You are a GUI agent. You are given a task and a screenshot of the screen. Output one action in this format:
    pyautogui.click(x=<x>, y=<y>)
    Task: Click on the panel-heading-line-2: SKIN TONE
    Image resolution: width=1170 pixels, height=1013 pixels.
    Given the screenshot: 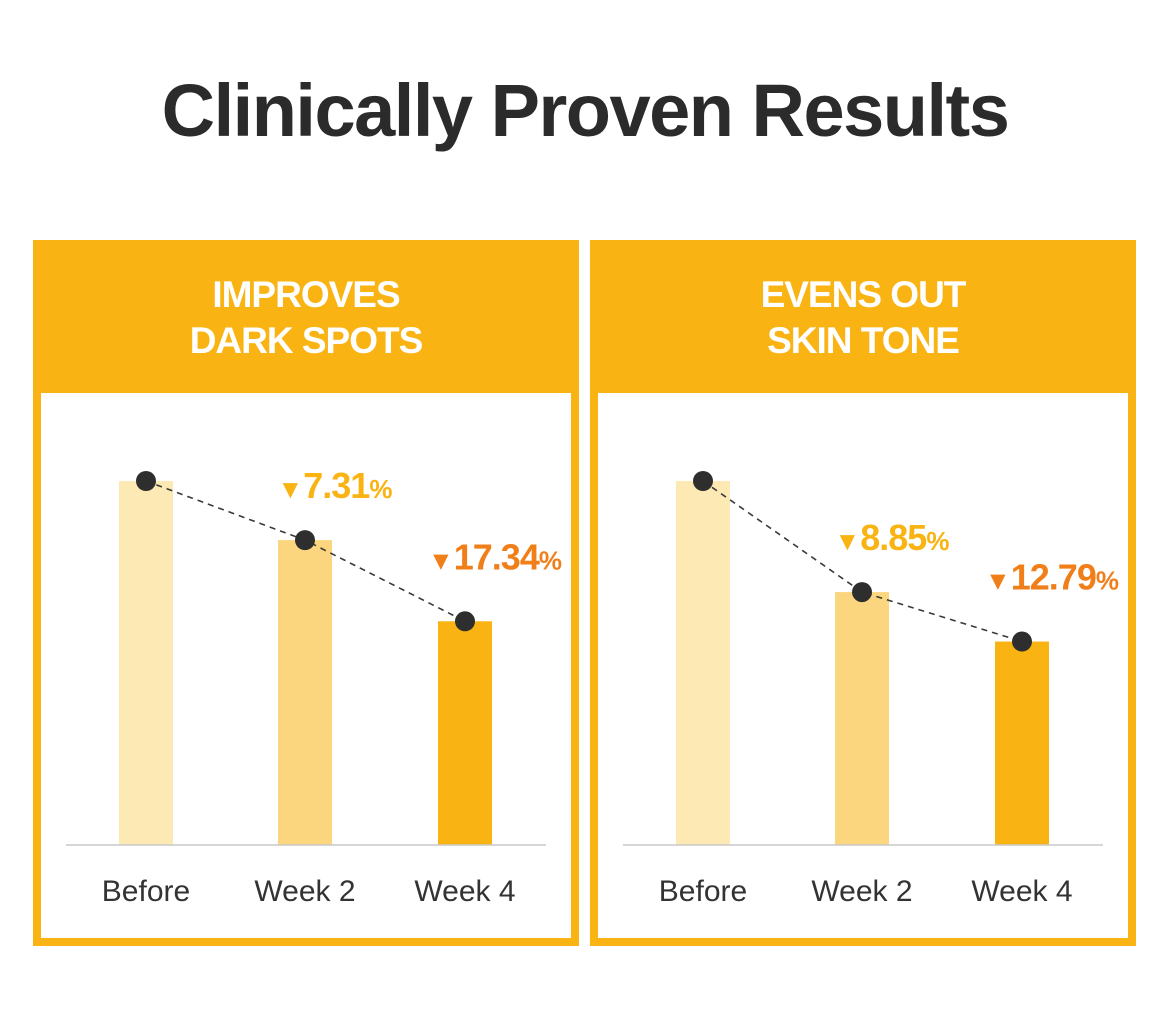 What is the action you would take?
    pyautogui.click(x=863, y=340)
    